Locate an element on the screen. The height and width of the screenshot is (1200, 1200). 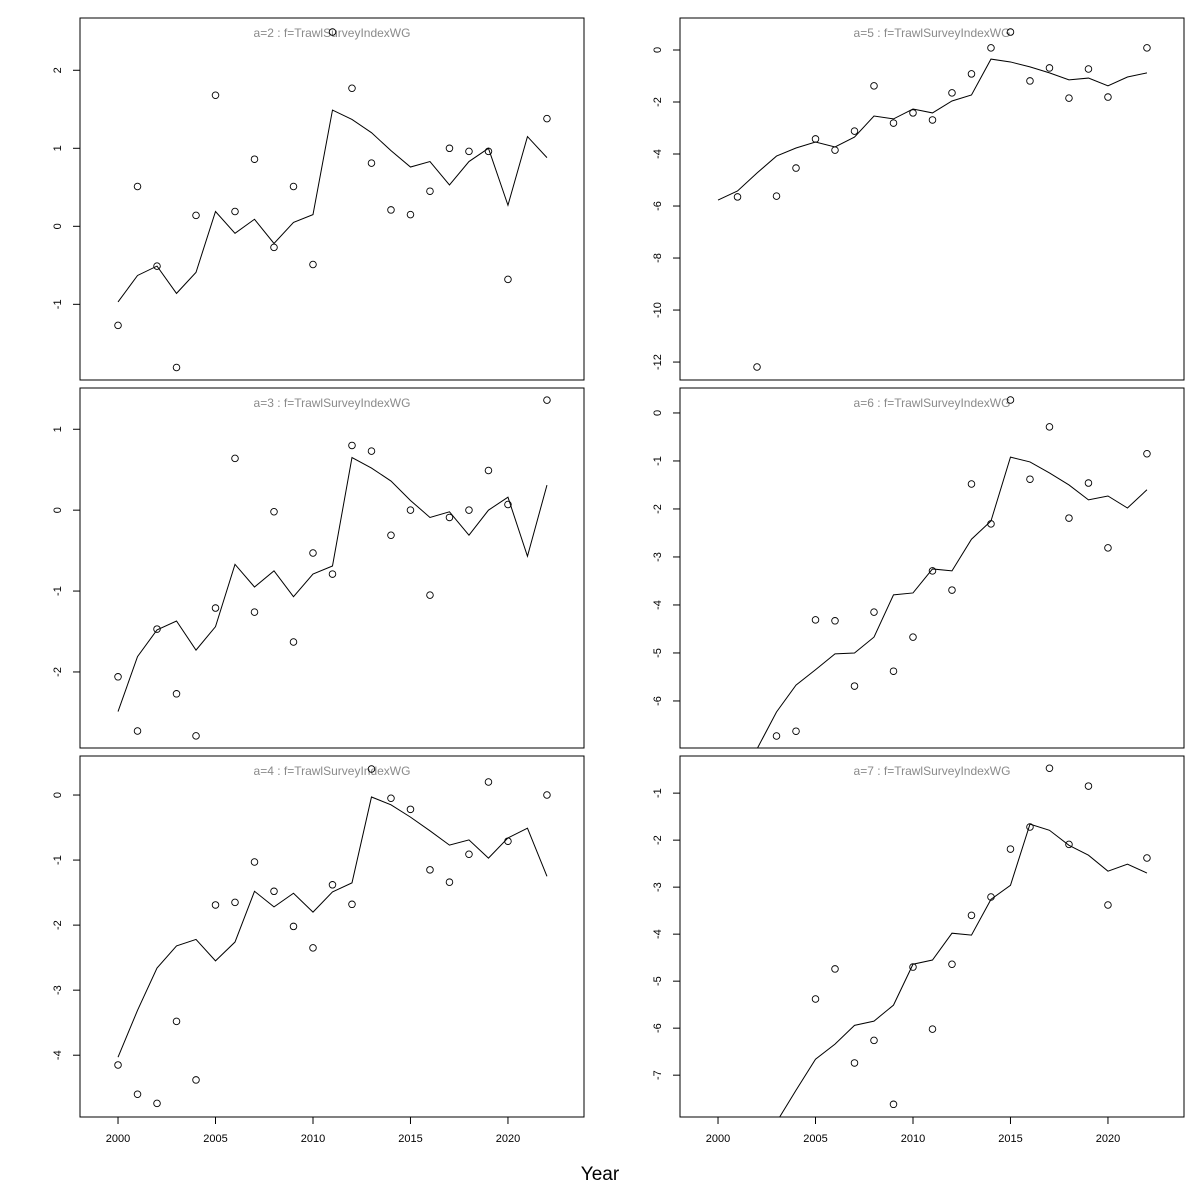
y-tick-label: -7 is located at coordinates (658, 1075).